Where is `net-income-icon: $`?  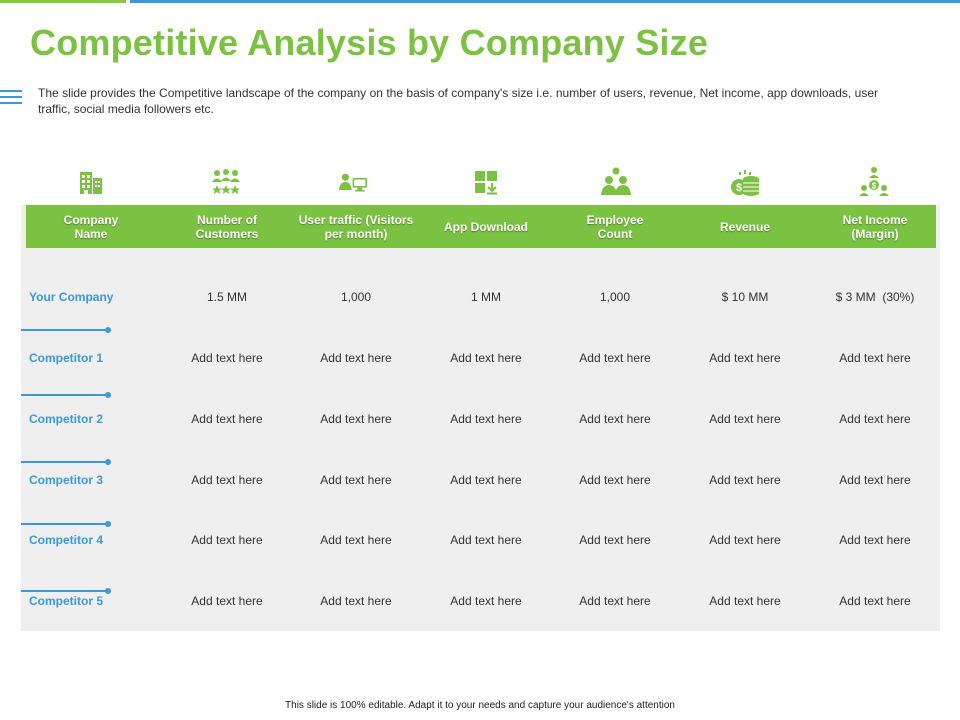 net-income-icon: $ is located at coordinates (874, 181).